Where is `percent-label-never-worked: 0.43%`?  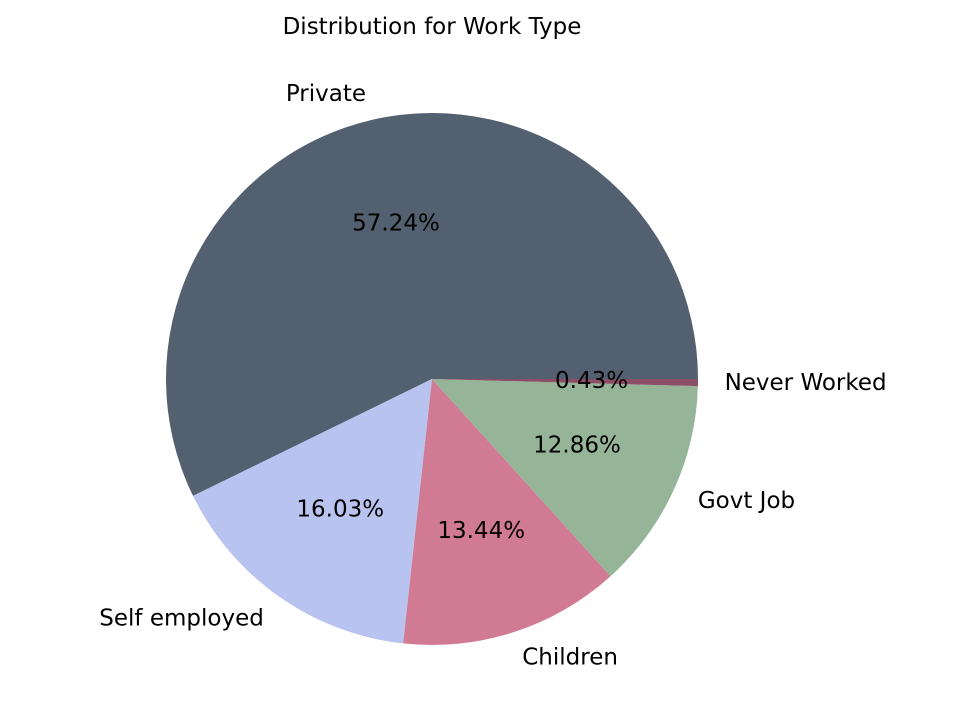 percent-label-never-worked: 0.43% is located at coordinates (591, 381).